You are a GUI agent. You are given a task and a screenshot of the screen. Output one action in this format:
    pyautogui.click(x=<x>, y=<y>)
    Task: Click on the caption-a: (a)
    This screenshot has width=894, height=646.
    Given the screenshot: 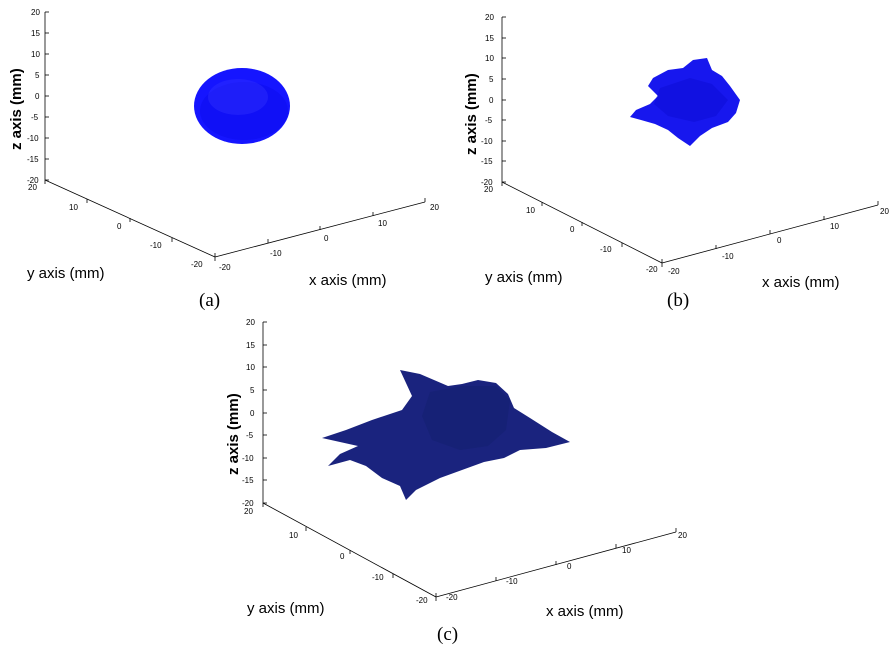 What is the action you would take?
    pyautogui.click(x=209, y=300)
    